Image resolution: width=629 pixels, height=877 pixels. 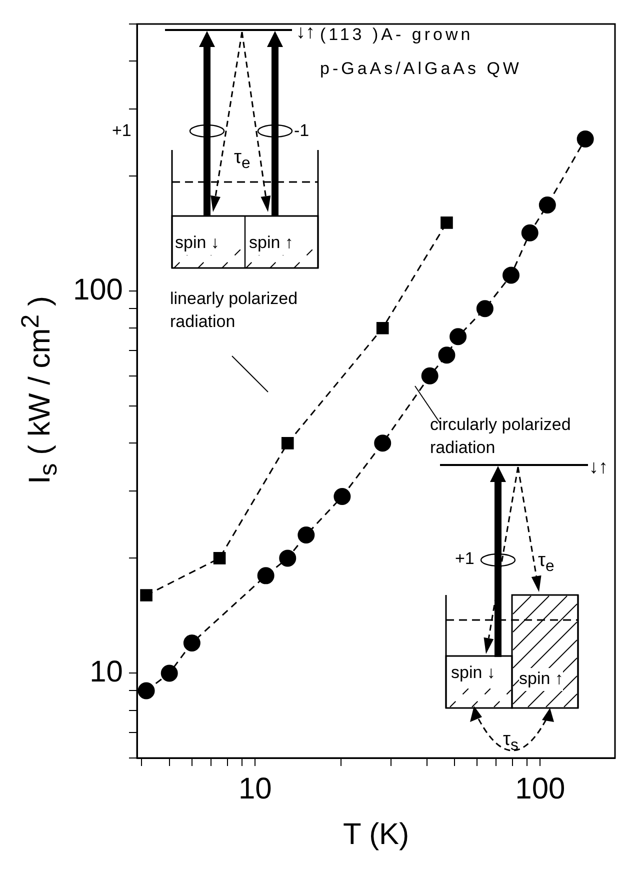 What do you see at coordinates (464, 559) in the screenshot?
I see `annotation: +1` at bounding box center [464, 559].